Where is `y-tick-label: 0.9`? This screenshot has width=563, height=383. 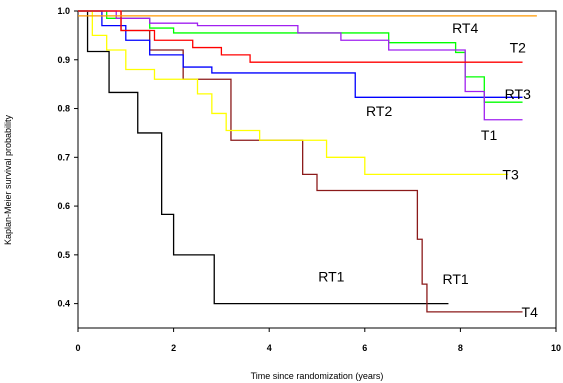 y-tick-label: 0.9 is located at coordinates (63, 60).